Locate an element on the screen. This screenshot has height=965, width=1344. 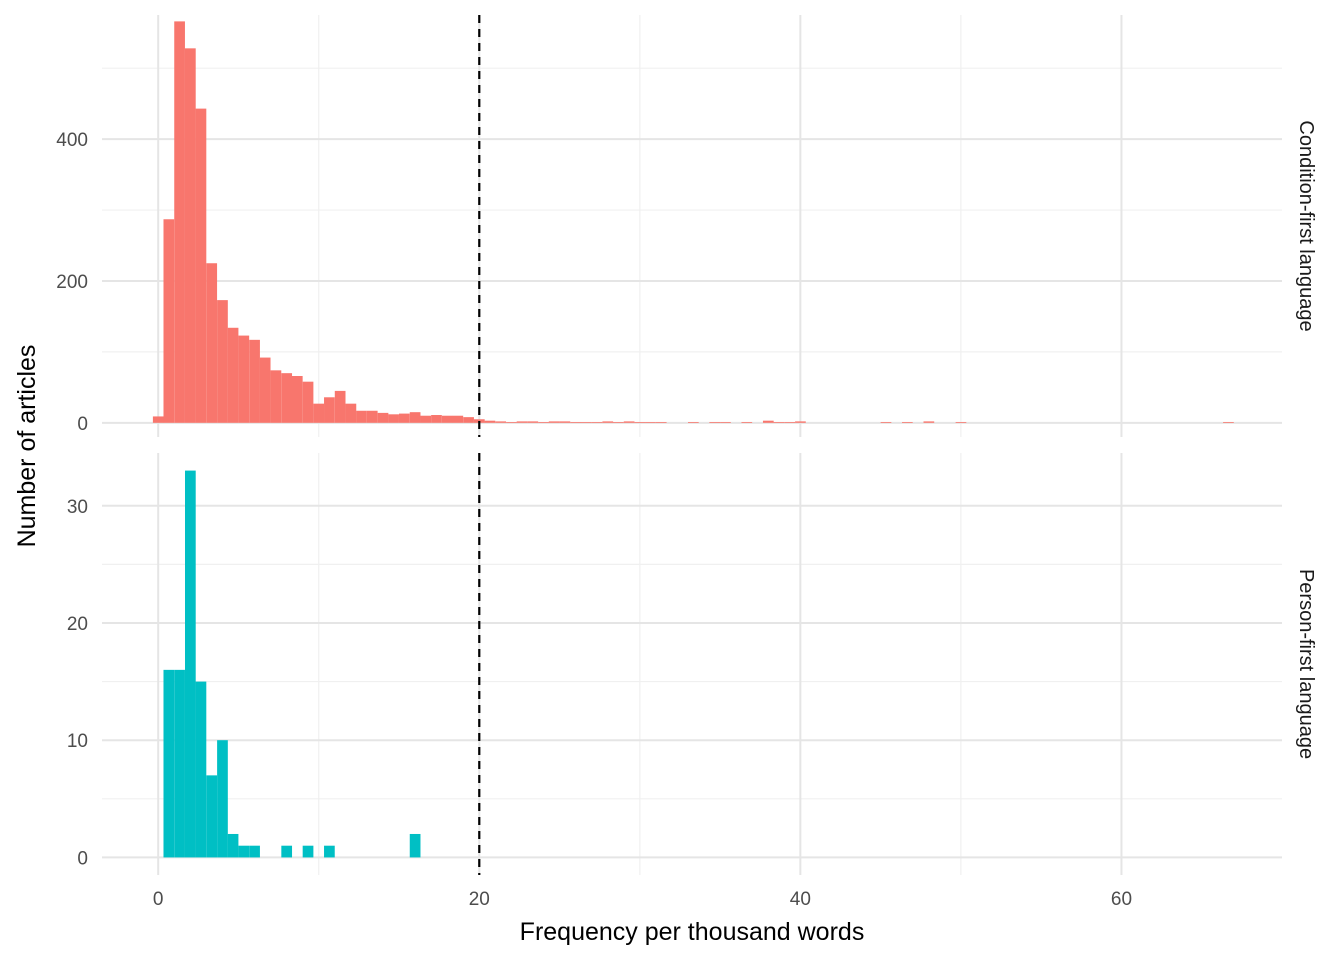
x-tick-label: 0 is located at coordinates (158, 899).